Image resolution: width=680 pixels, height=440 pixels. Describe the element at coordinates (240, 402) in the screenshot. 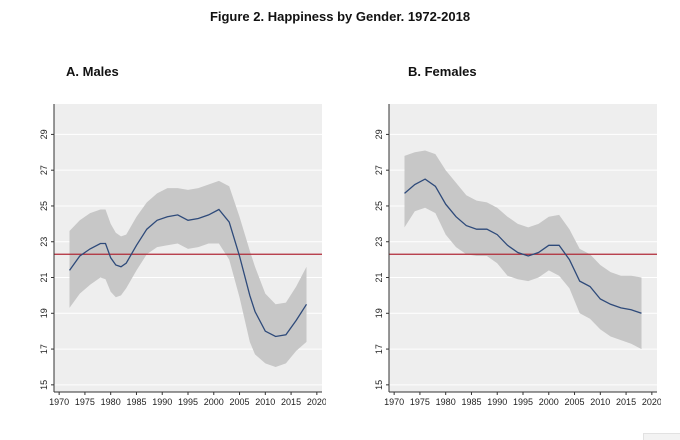

I see `males-x-tick-label: 2005` at that location.